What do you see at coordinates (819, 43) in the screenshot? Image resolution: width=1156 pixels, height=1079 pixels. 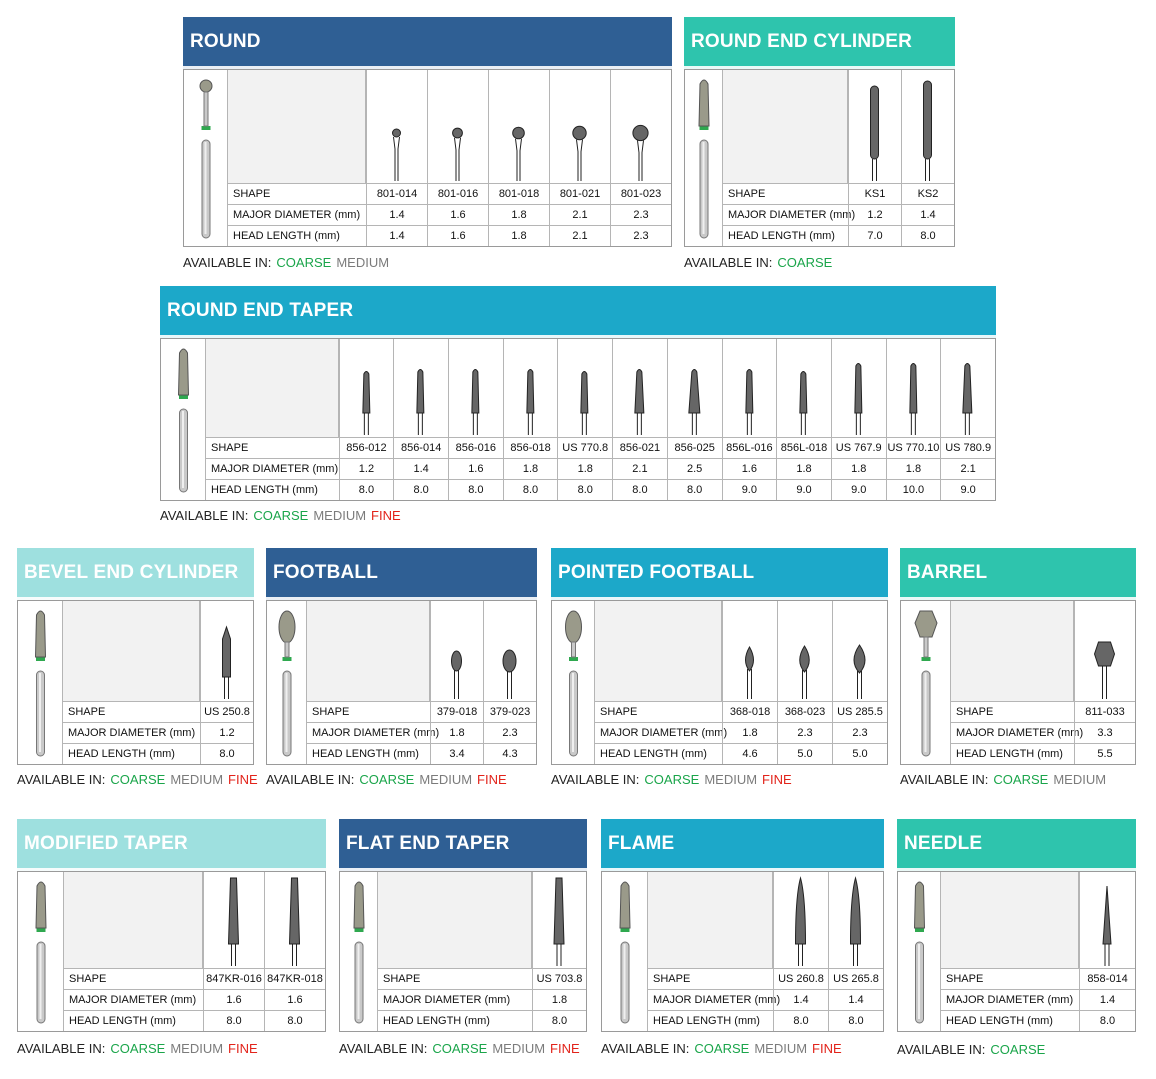 I see `card-title: ROUND END CYLINDER` at bounding box center [819, 43].